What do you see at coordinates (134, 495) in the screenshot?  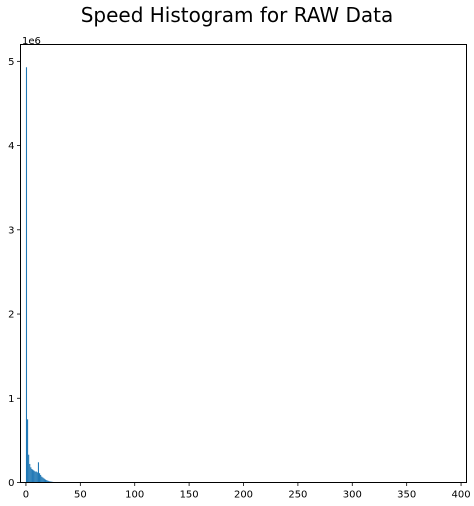 I see `x-tick-label: 100` at bounding box center [134, 495].